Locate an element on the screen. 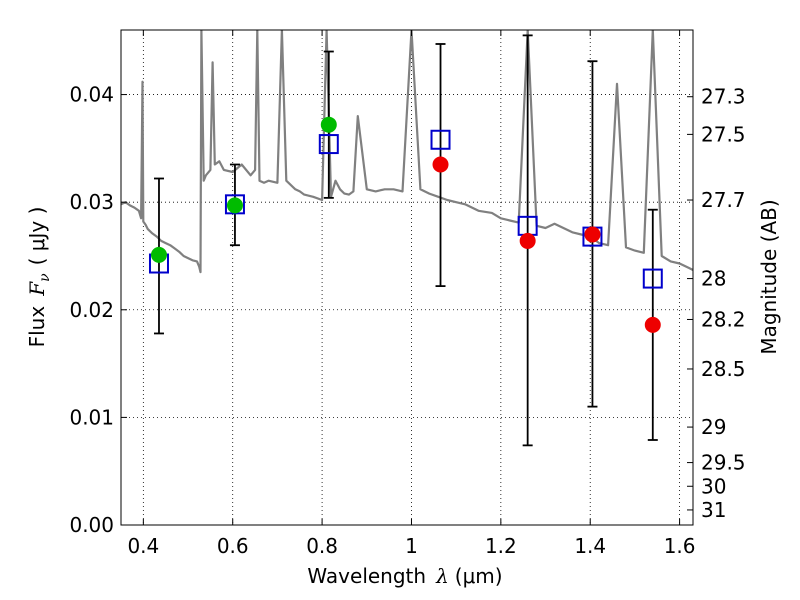 This screenshot has height=600, width=800. x-axis-title: Wavelength λ (μm) is located at coordinates (404, 576).